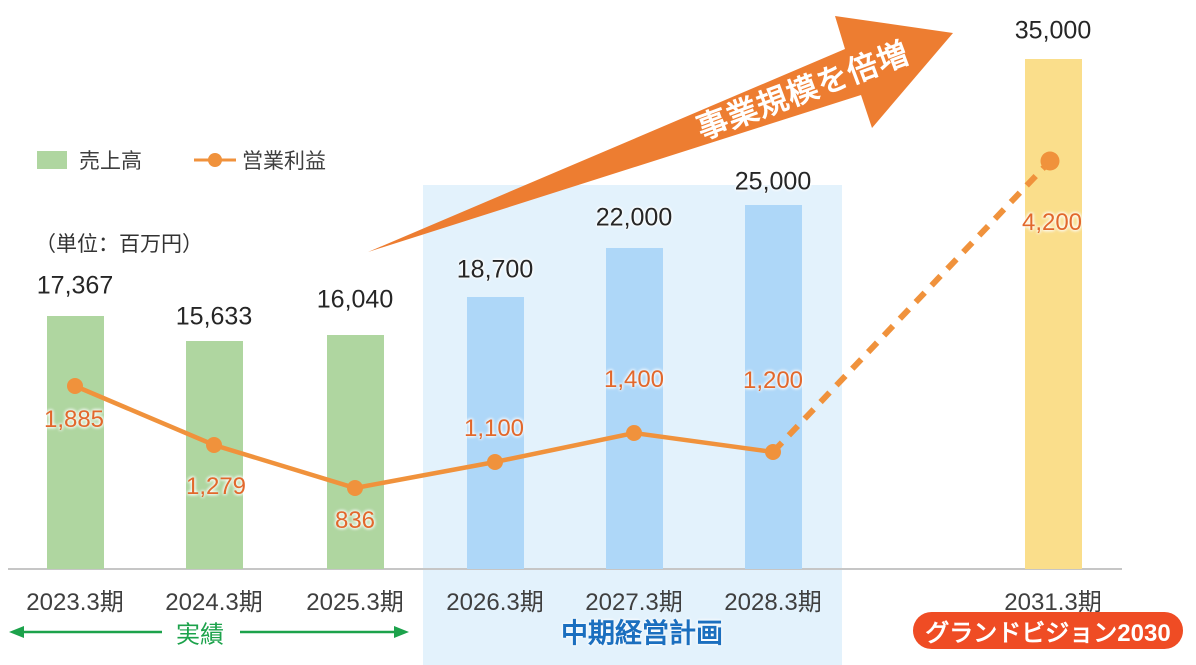 The width and height of the screenshot is (1196, 665). I want to click on line-value-label: 1,279, so click(216, 486).